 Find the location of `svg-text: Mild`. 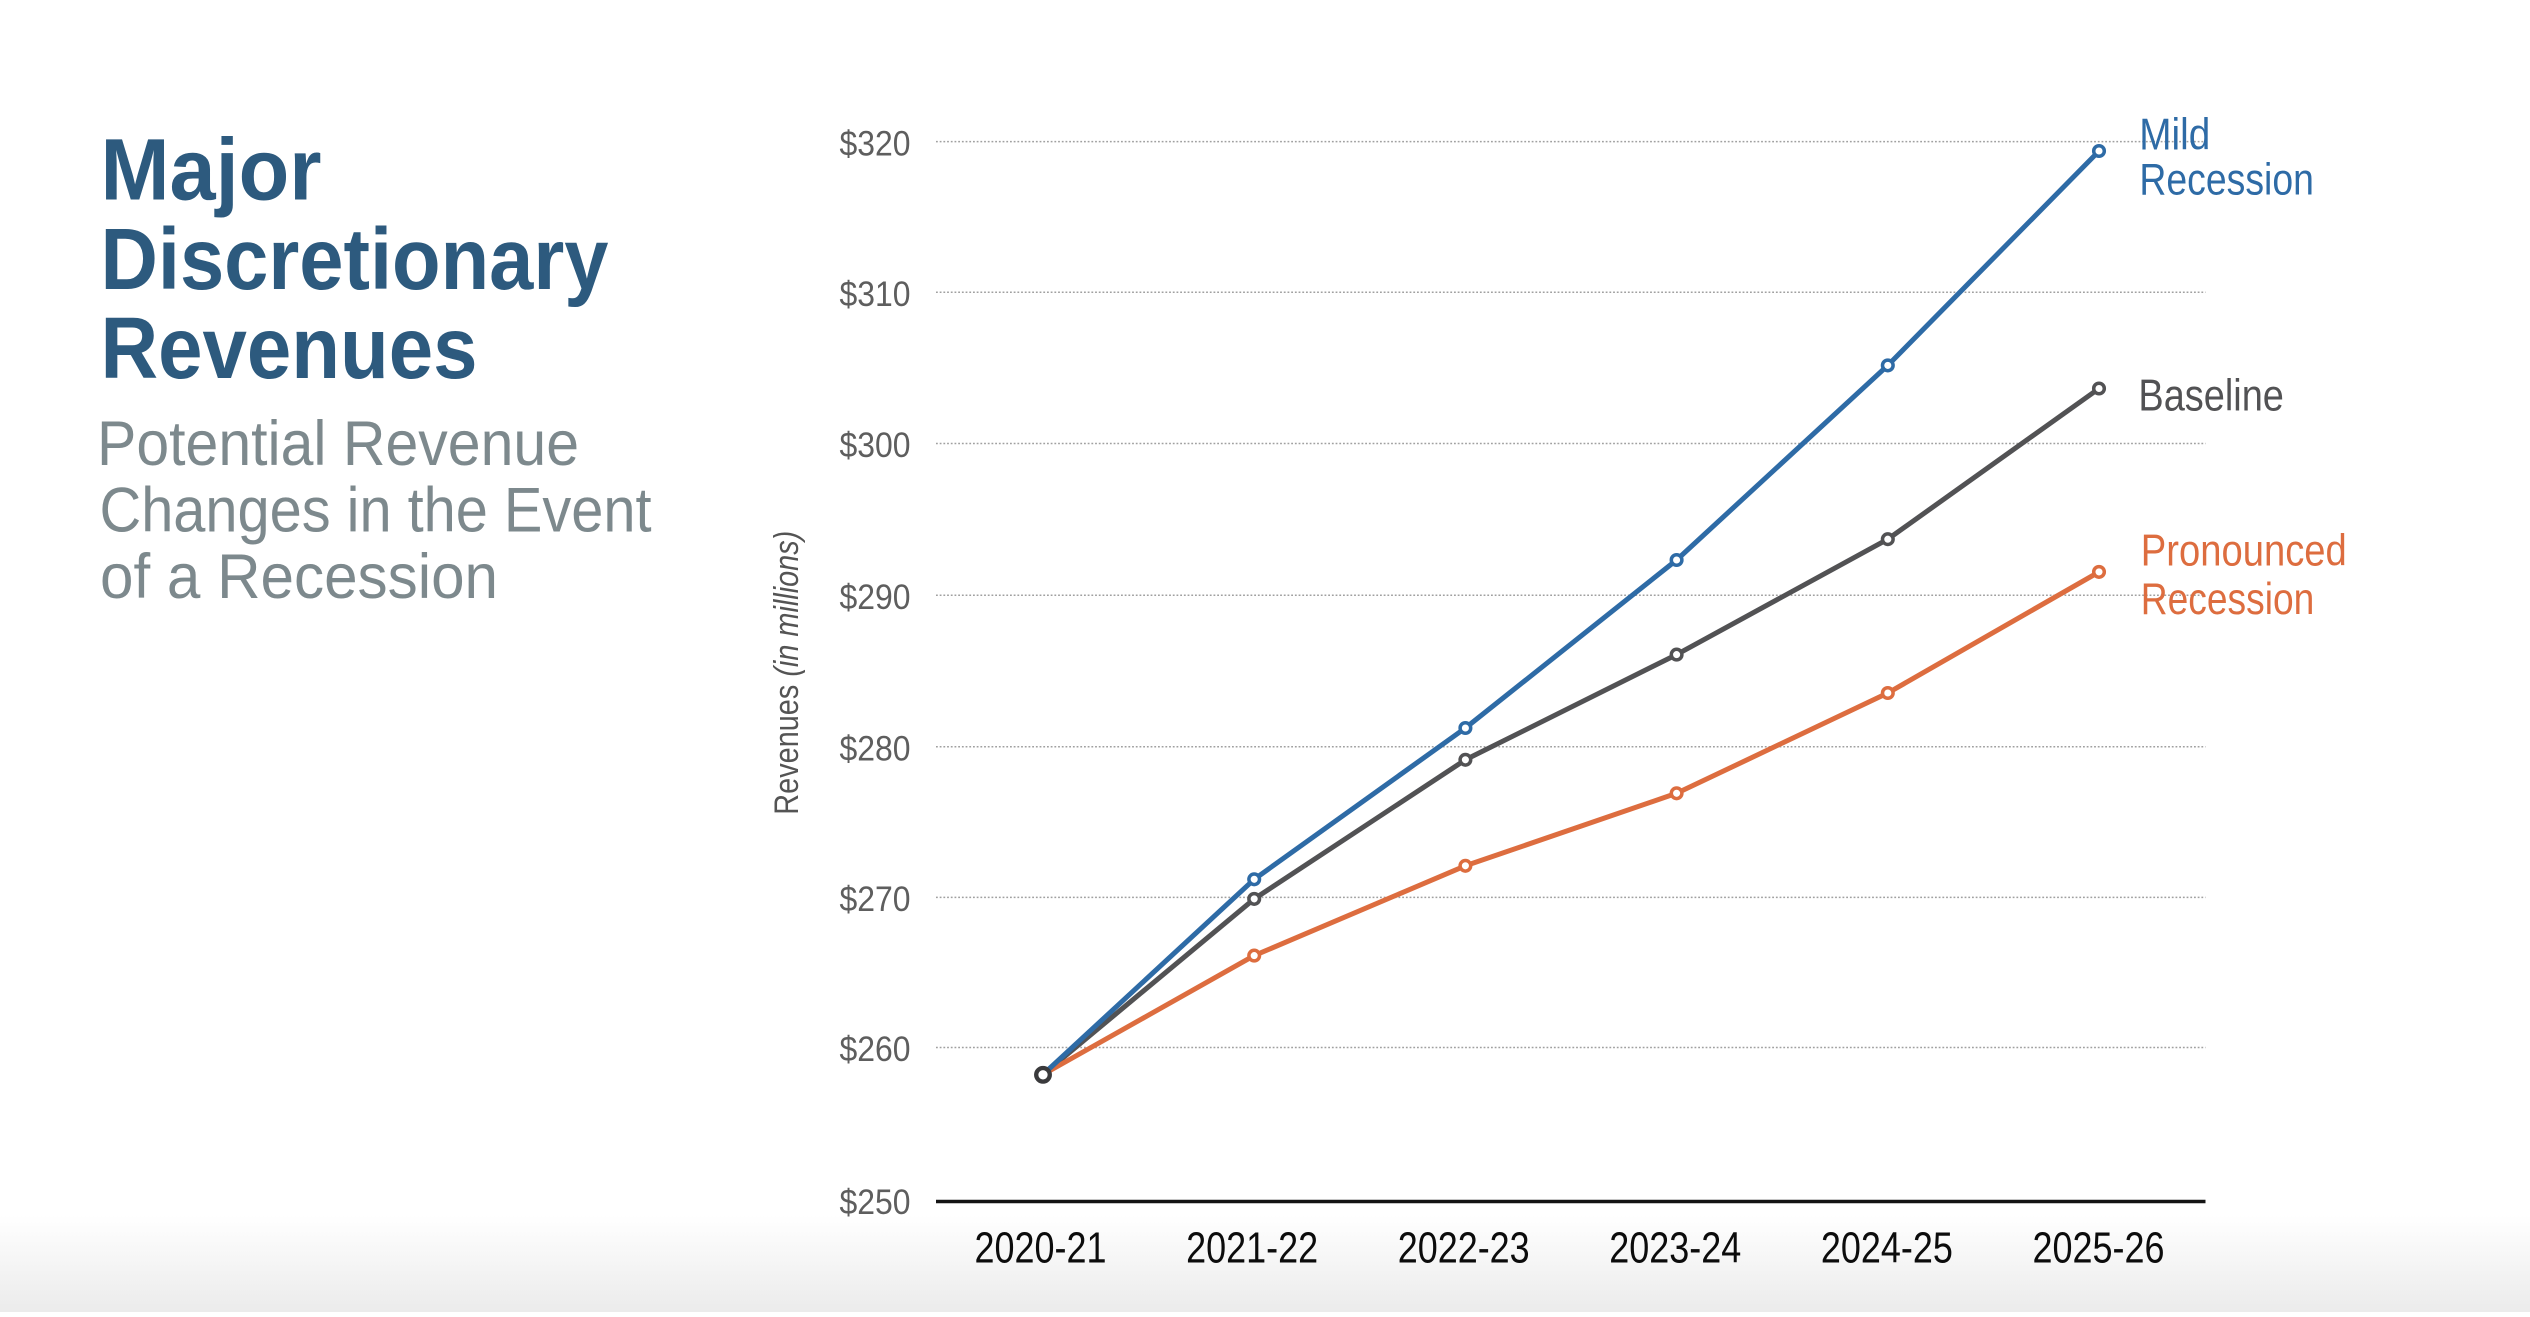

svg-text: Mild is located at coordinates (2174, 134).